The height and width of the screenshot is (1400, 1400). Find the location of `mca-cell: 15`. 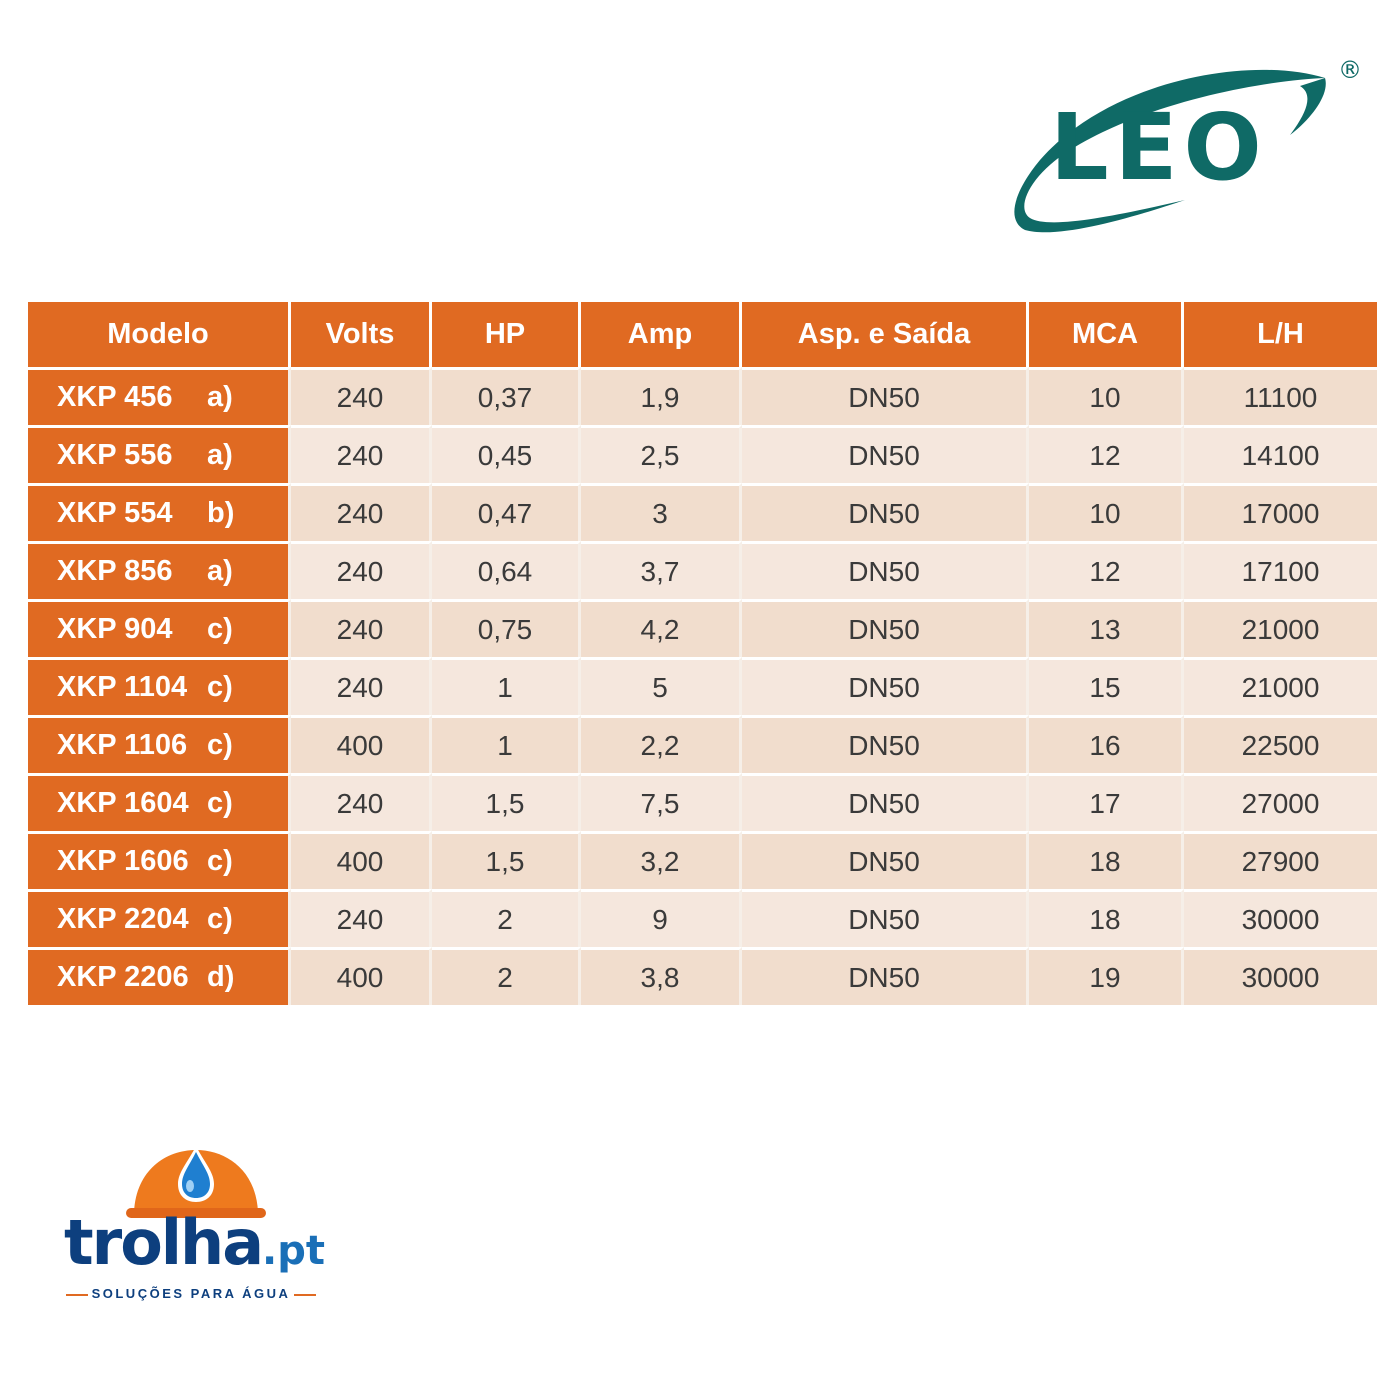

mca-cell: 15 is located at coordinates (1106, 686).